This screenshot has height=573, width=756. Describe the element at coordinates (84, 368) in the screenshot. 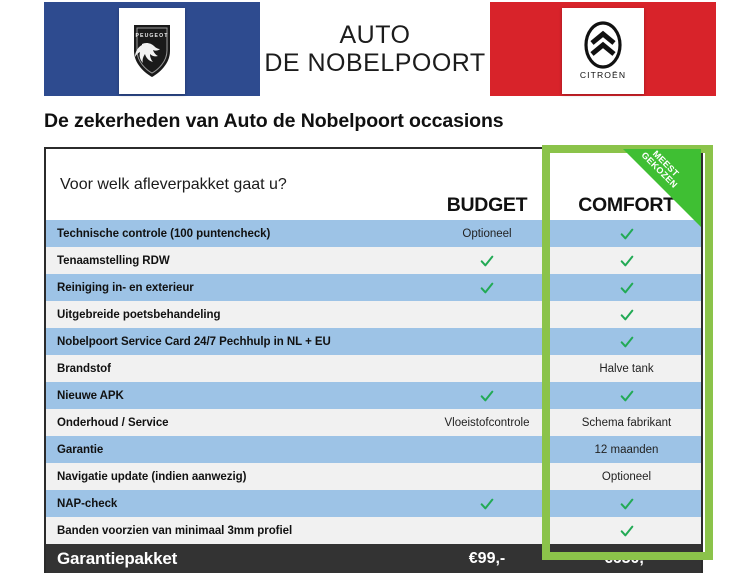

I see `feature-label: Brandstof` at that location.